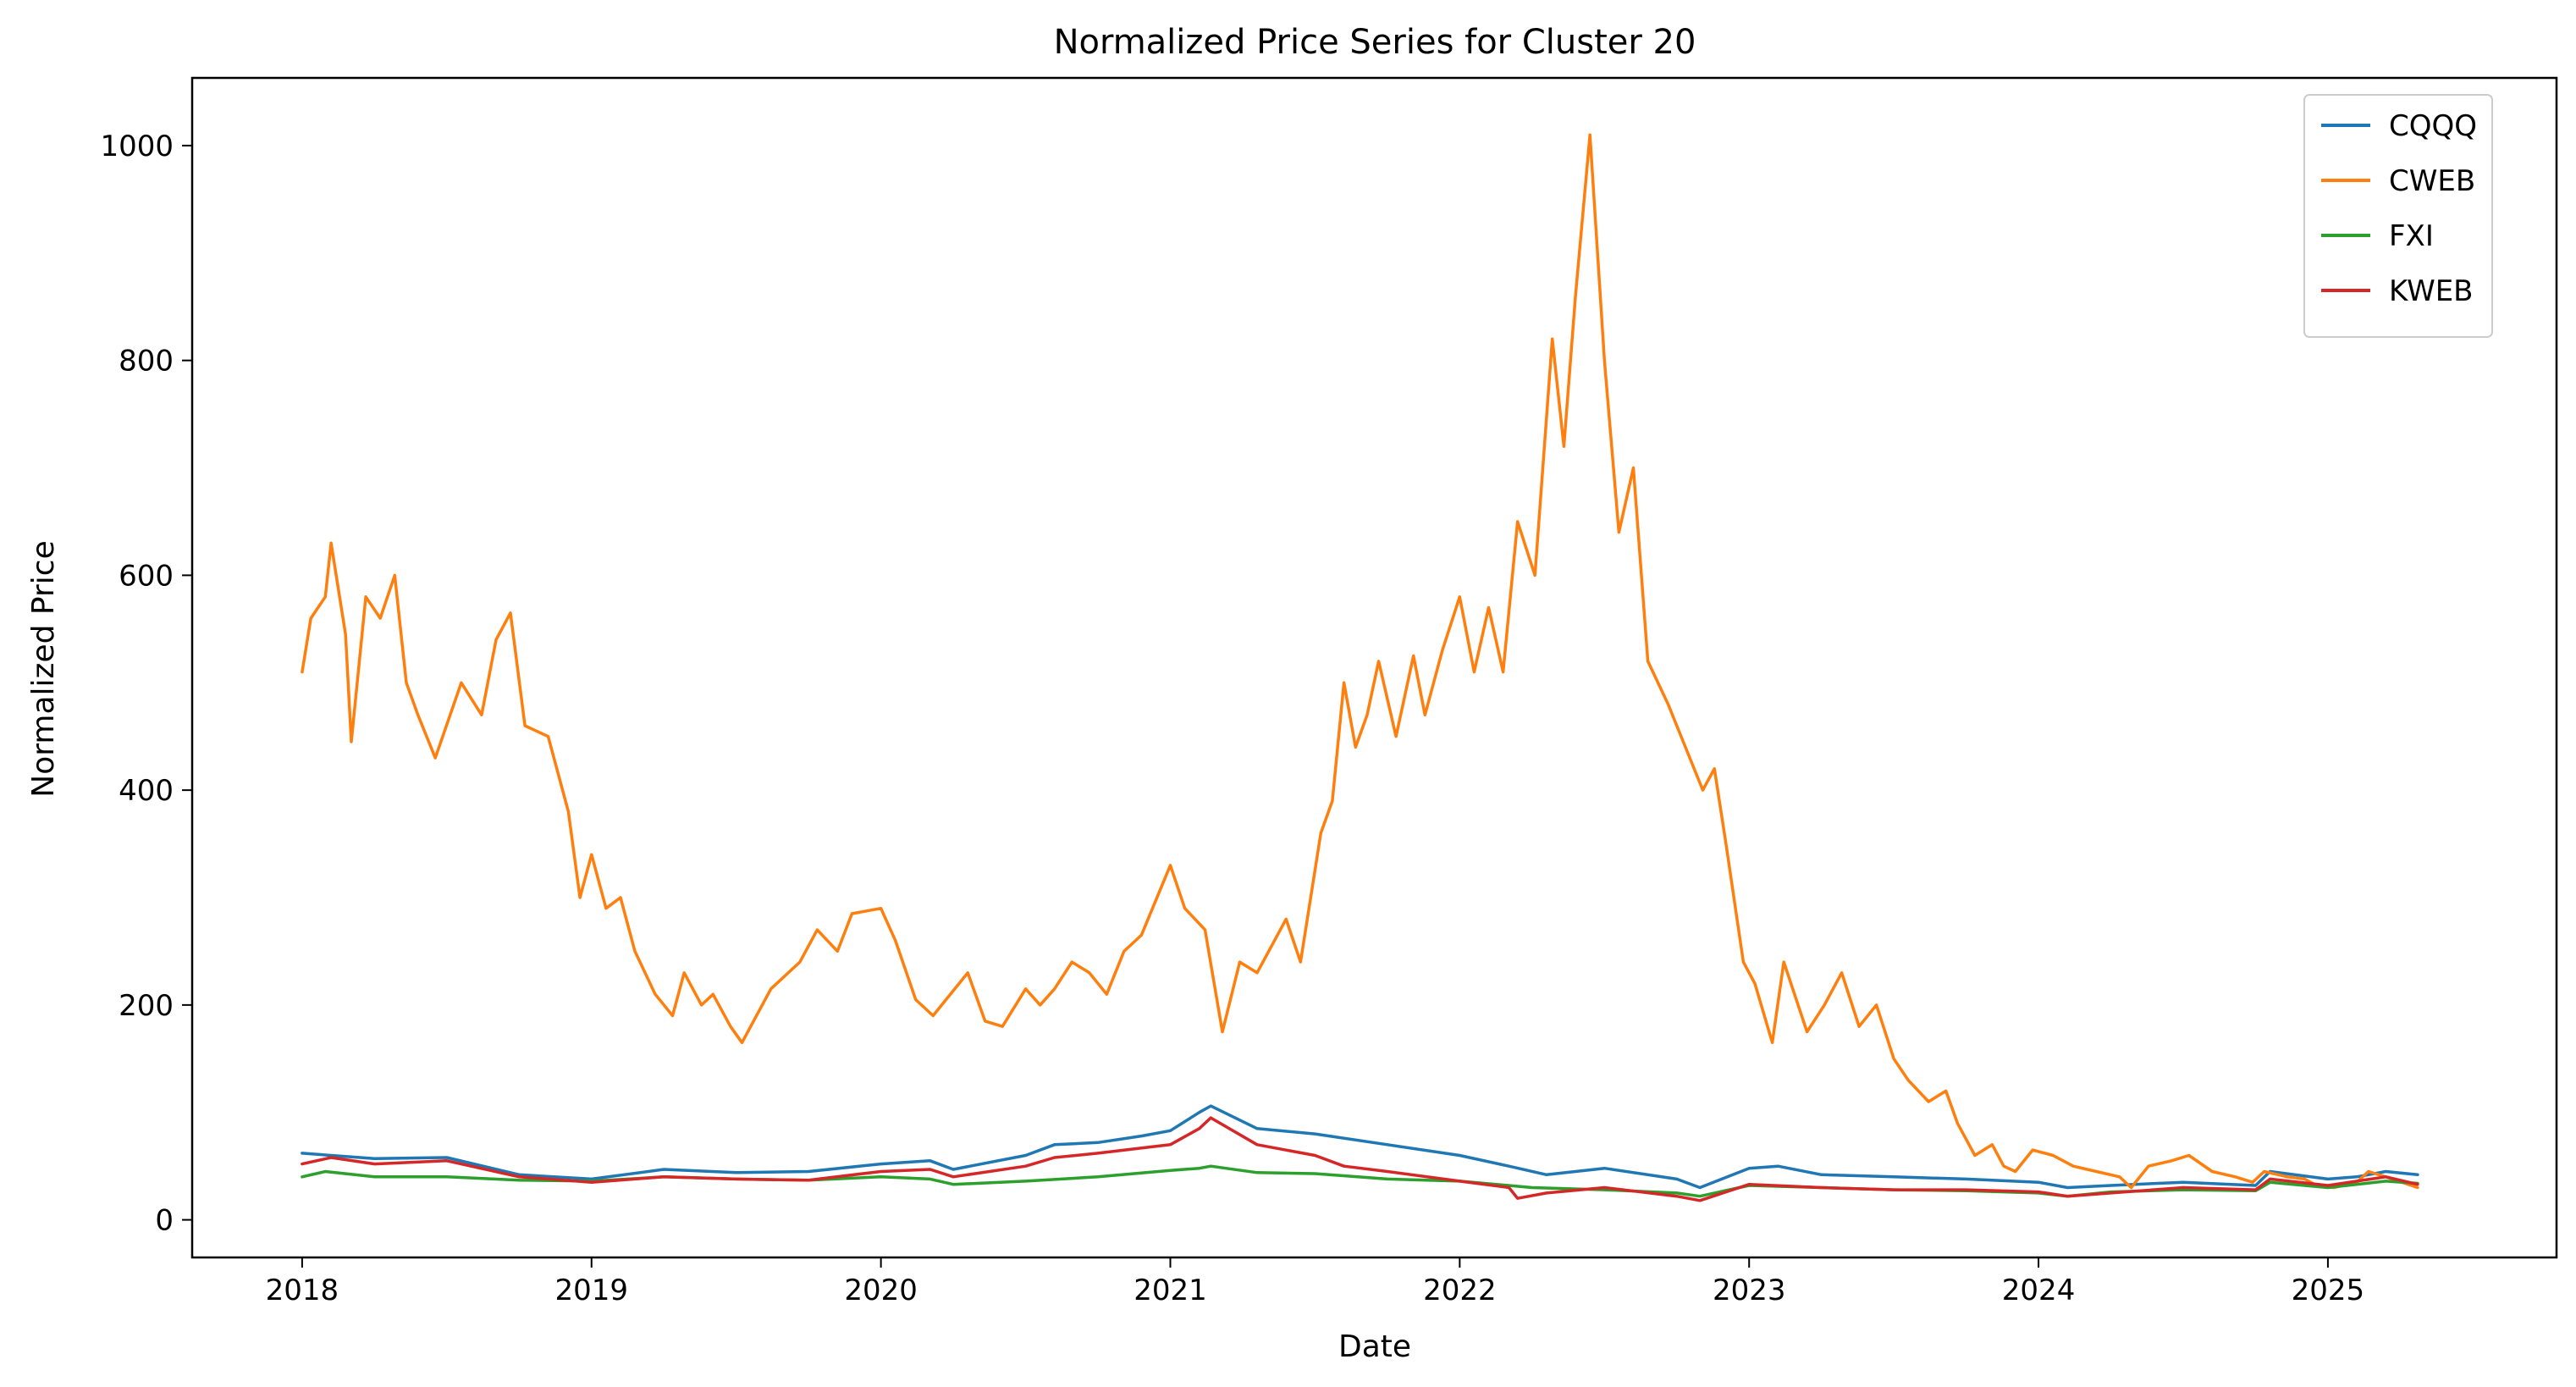 This screenshot has height=1387, width=2576. What do you see at coordinates (2433, 126) in the screenshot?
I see `legend-label-cqqq: CQQQ` at bounding box center [2433, 126].